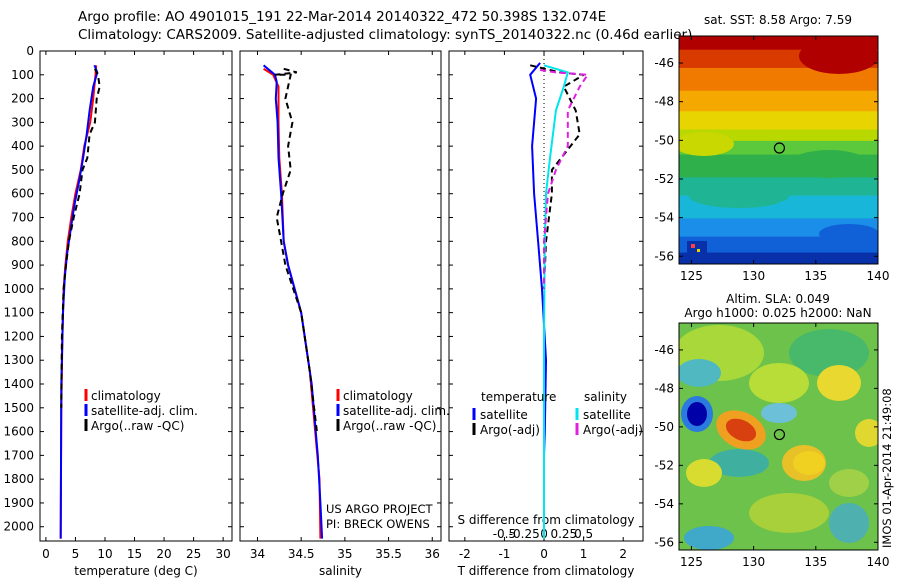  What do you see at coordinates (777, 313) in the screenshot?
I see `sla-map-title-line-2: Argo h1000: 0.025 h2000: NaN` at bounding box center [777, 313].